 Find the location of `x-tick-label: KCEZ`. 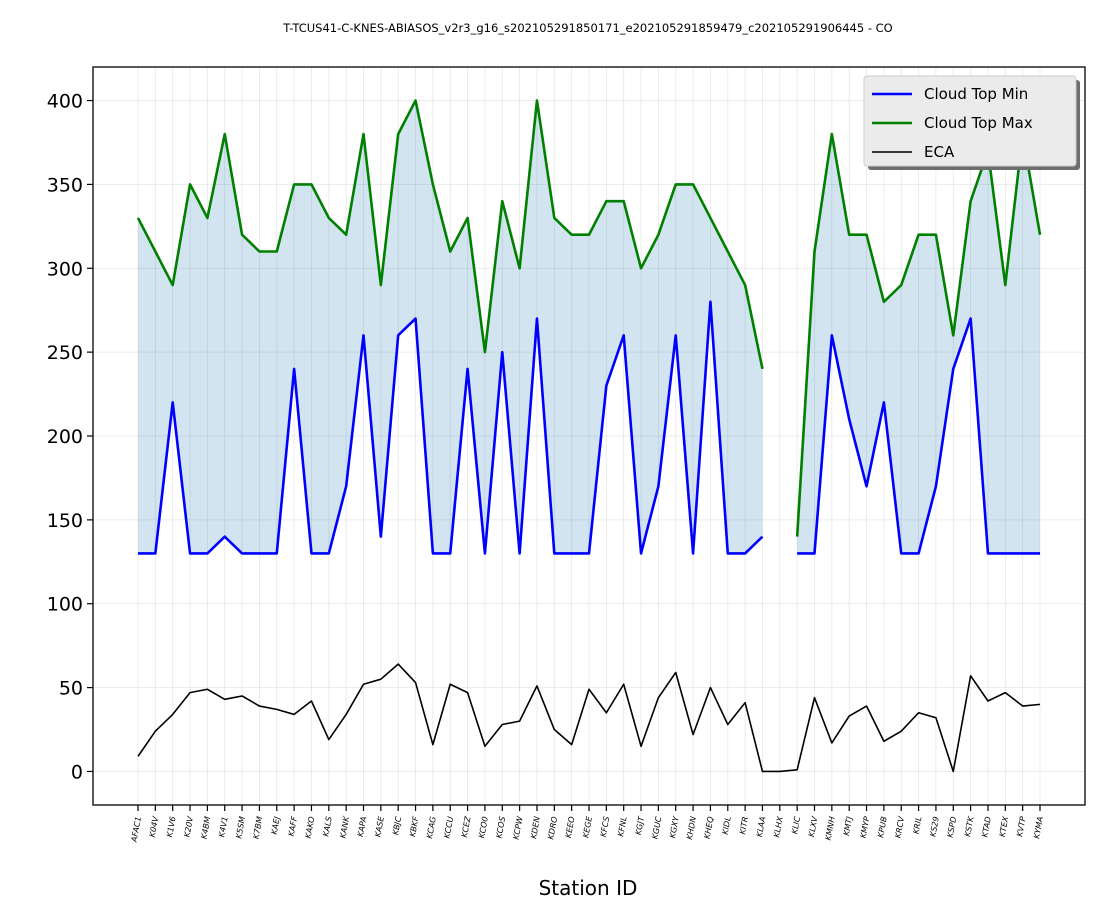

x-tick-label: KCEZ is located at coordinates (466, 826).